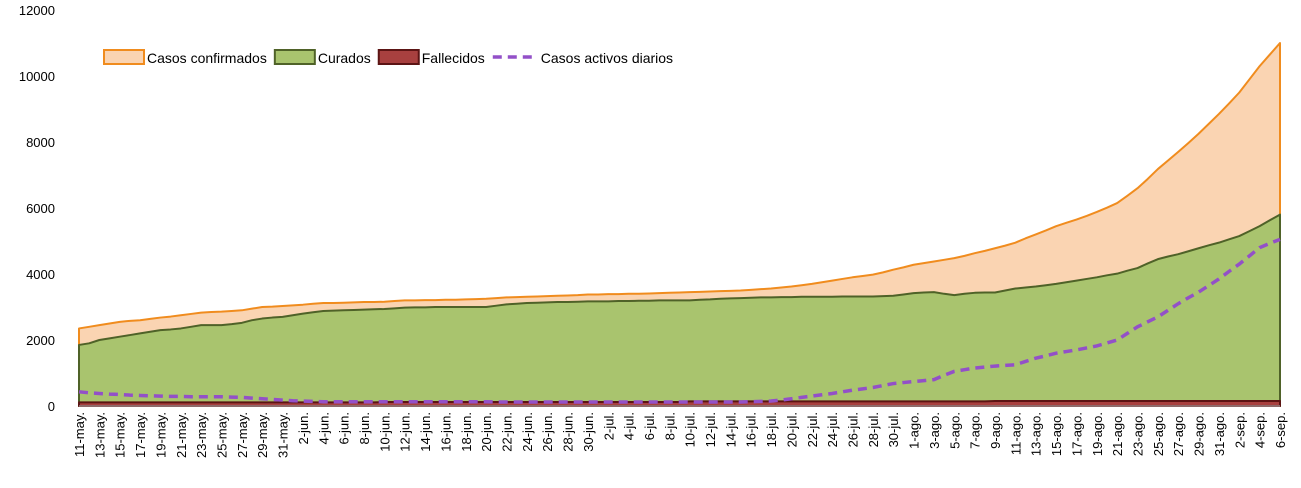 The width and height of the screenshot is (1301, 488). Describe the element at coordinates (140, 435) in the screenshot. I see `x-tick-label: 17-may.` at that location.